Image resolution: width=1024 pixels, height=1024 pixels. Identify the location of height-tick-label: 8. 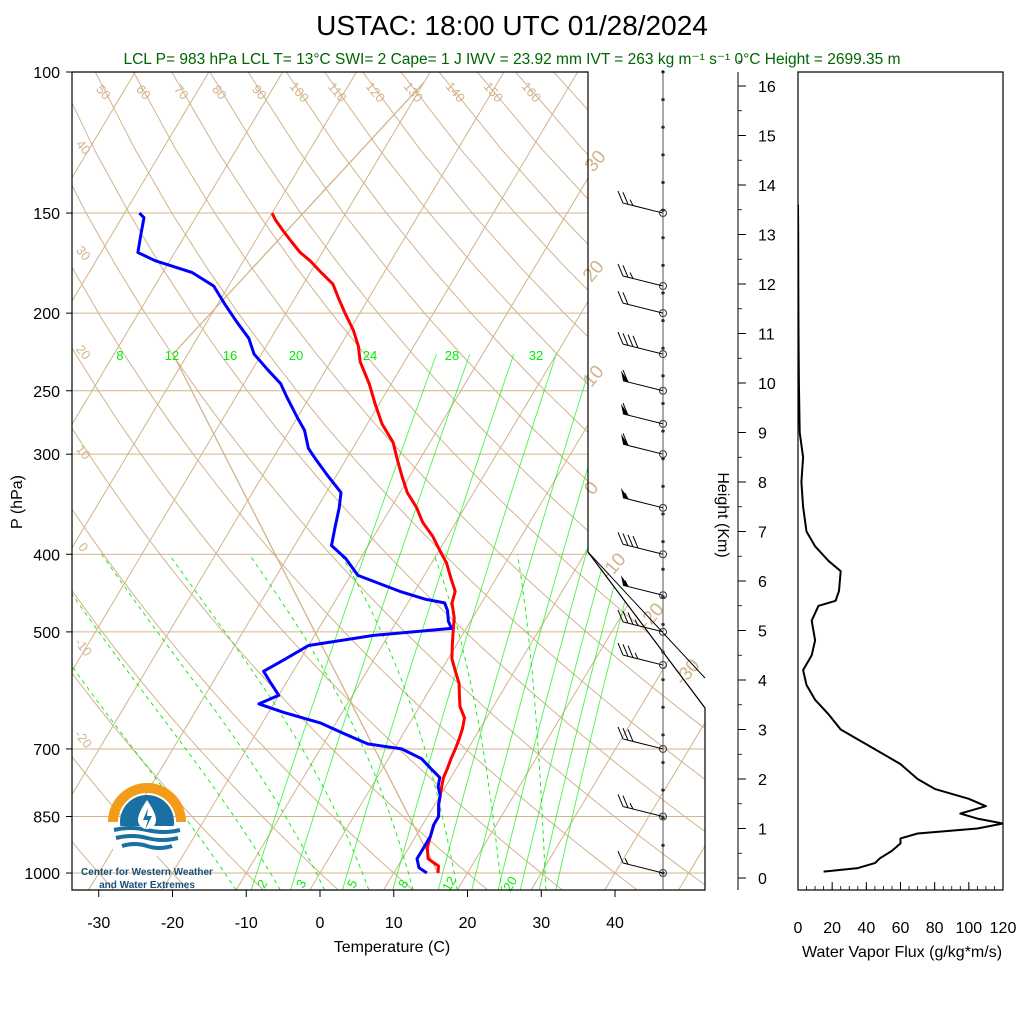
(762, 483).